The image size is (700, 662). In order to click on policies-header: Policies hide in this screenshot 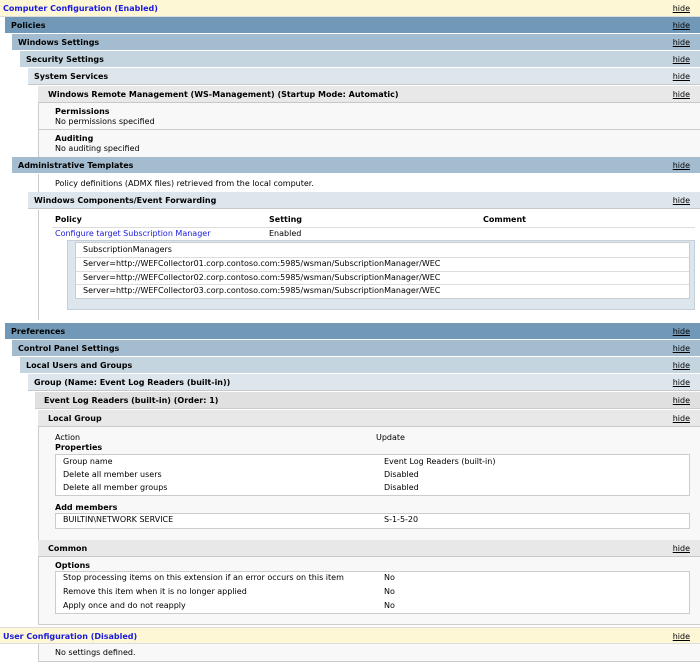, I will do `click(352, 25)`.